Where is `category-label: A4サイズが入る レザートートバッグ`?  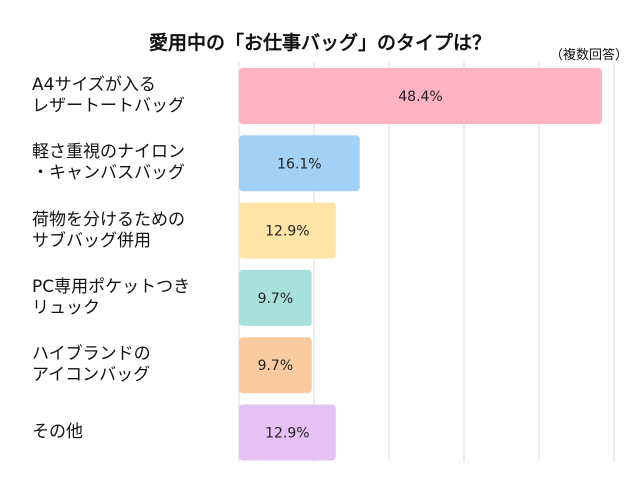 category-label: A4サイズが入る レザートートバッグ is located at coordinates (108, 95).